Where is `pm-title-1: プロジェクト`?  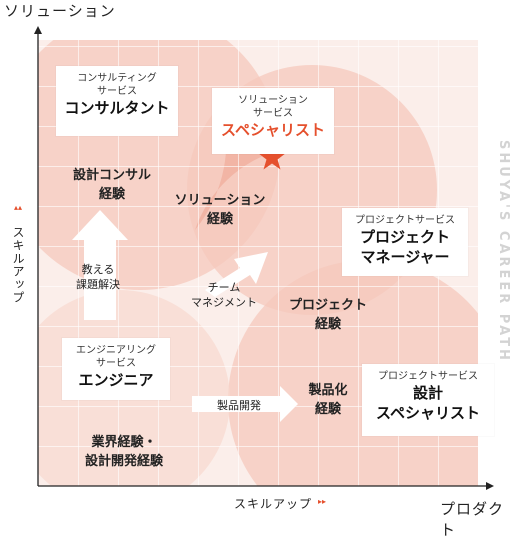
pm-title-1: プロジェクト is located at coordinates (404, 237).